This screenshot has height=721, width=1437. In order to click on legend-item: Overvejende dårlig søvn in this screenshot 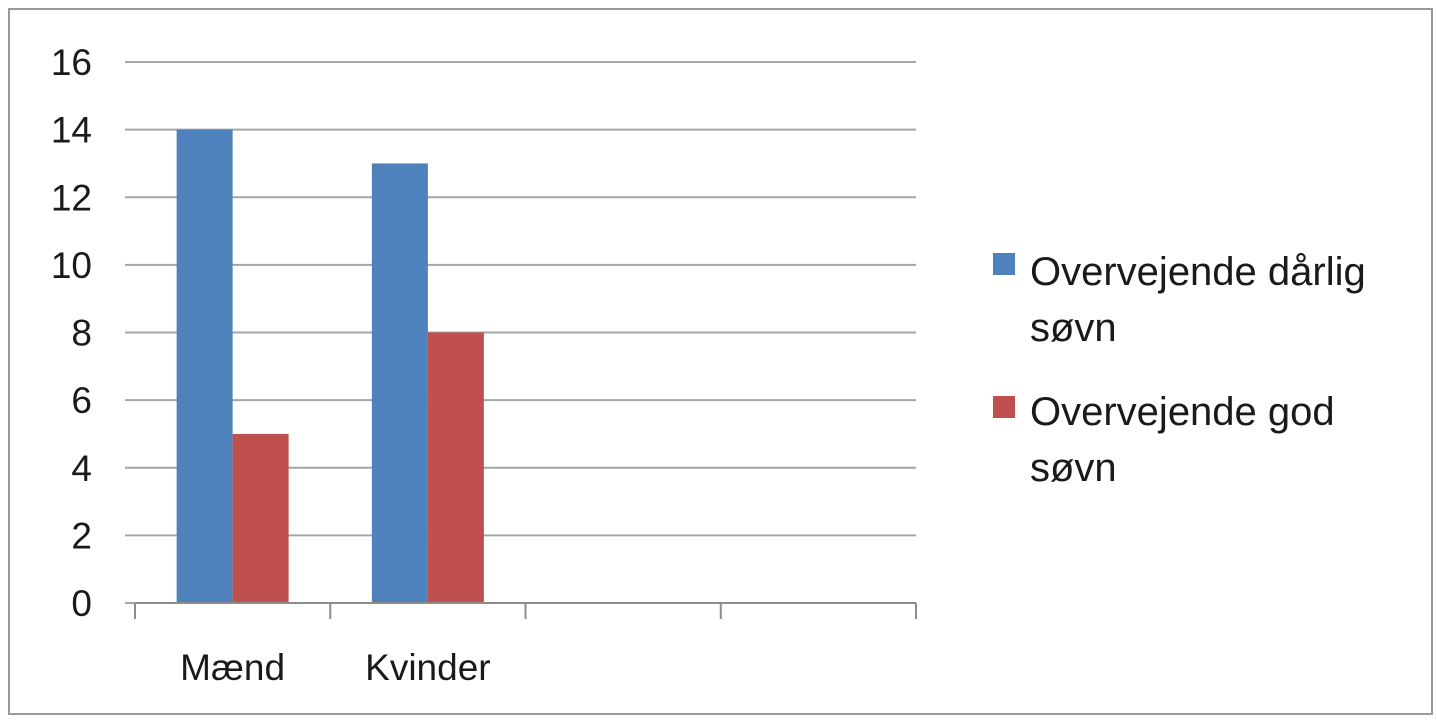, I will do `click(1179, 300)`.